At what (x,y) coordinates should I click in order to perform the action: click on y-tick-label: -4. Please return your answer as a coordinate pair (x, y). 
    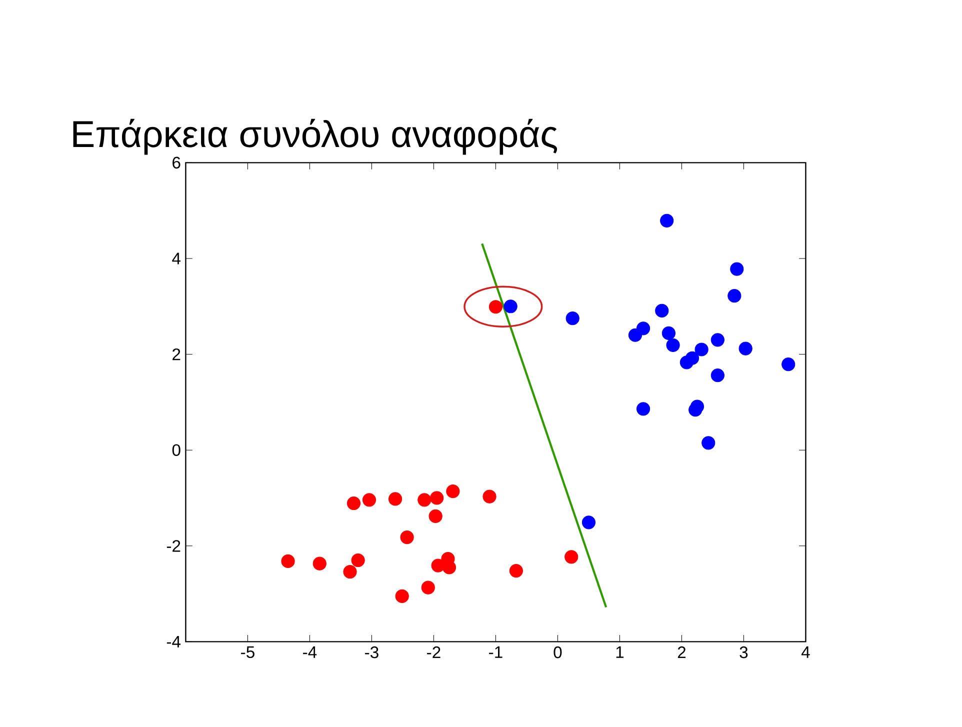
    Looking at the image, I should click on (173, 642).